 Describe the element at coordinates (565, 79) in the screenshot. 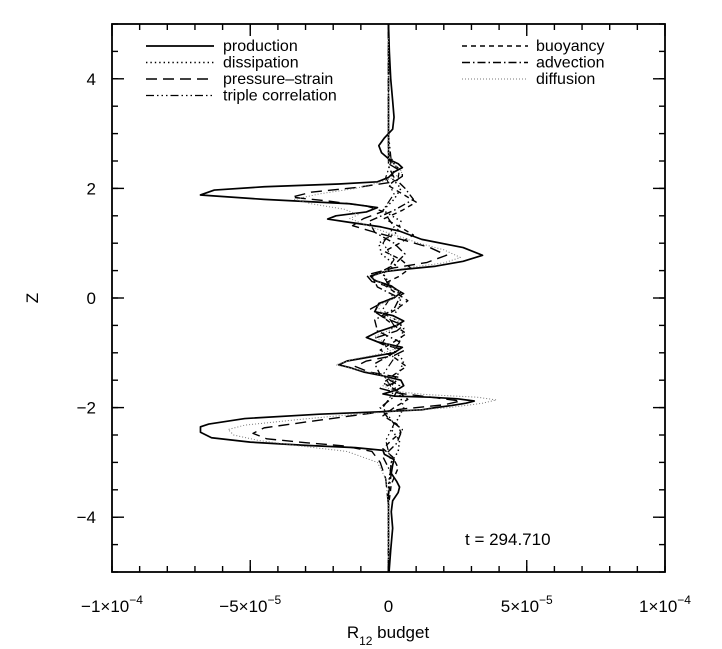

I see `legend-label: diffusion` at that location.